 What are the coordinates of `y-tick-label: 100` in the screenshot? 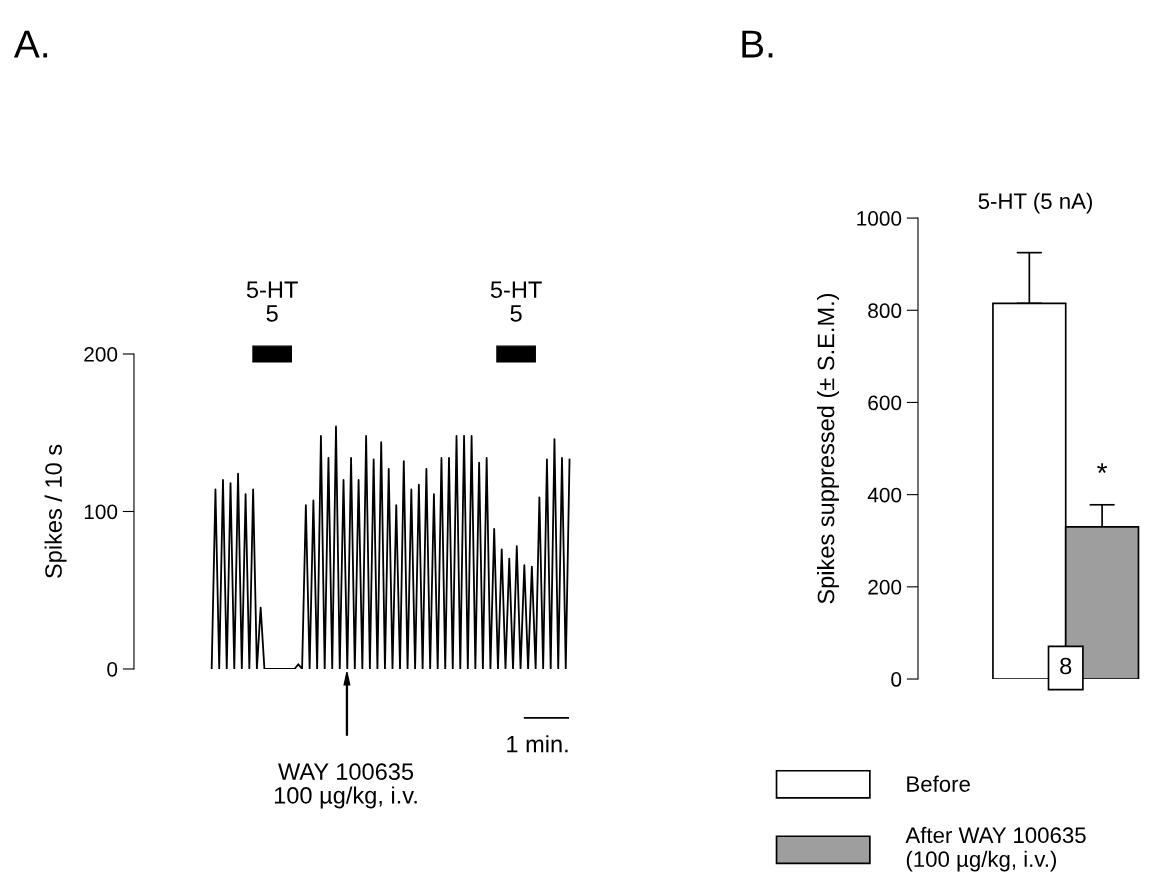 It's located at (101, 512).